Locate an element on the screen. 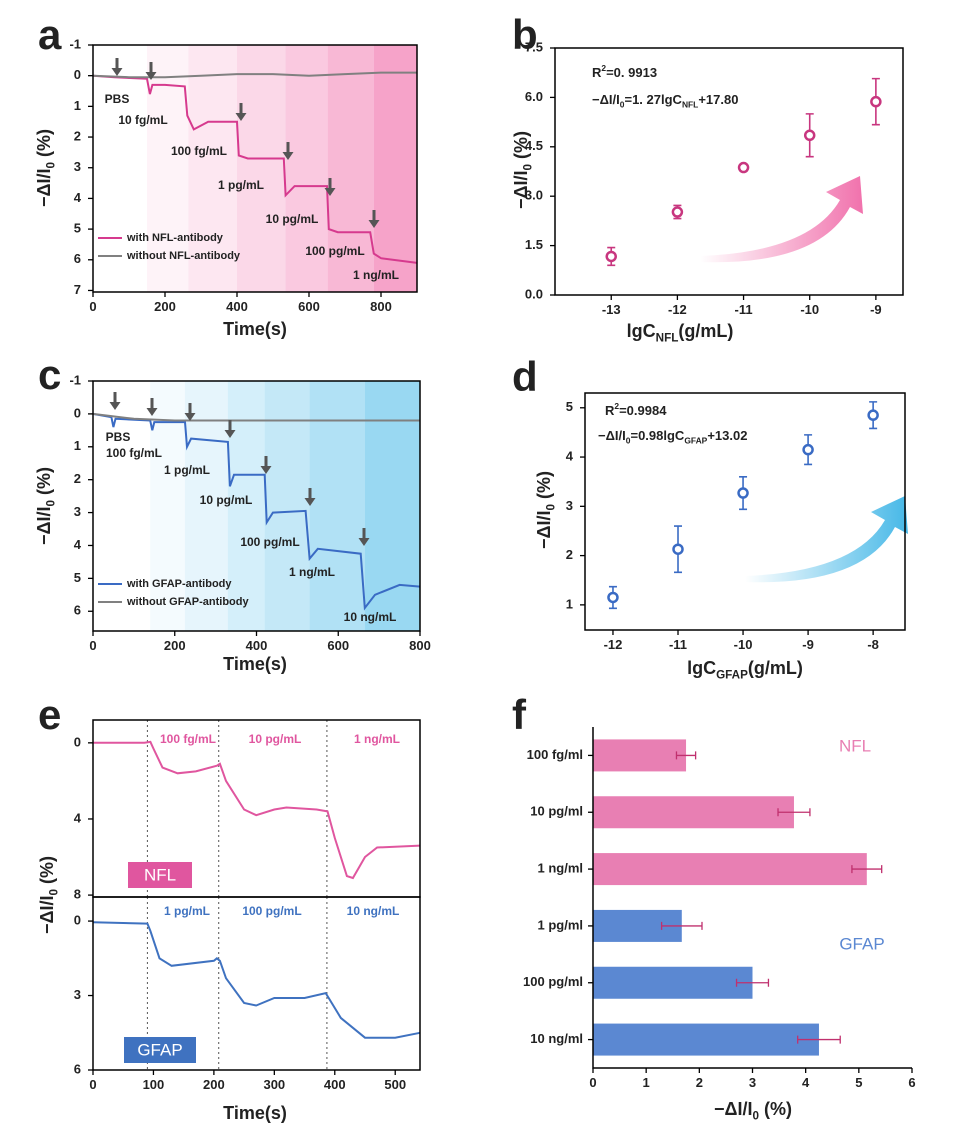  annotation: 10 fg/mL is located at coordinates (142, 120).